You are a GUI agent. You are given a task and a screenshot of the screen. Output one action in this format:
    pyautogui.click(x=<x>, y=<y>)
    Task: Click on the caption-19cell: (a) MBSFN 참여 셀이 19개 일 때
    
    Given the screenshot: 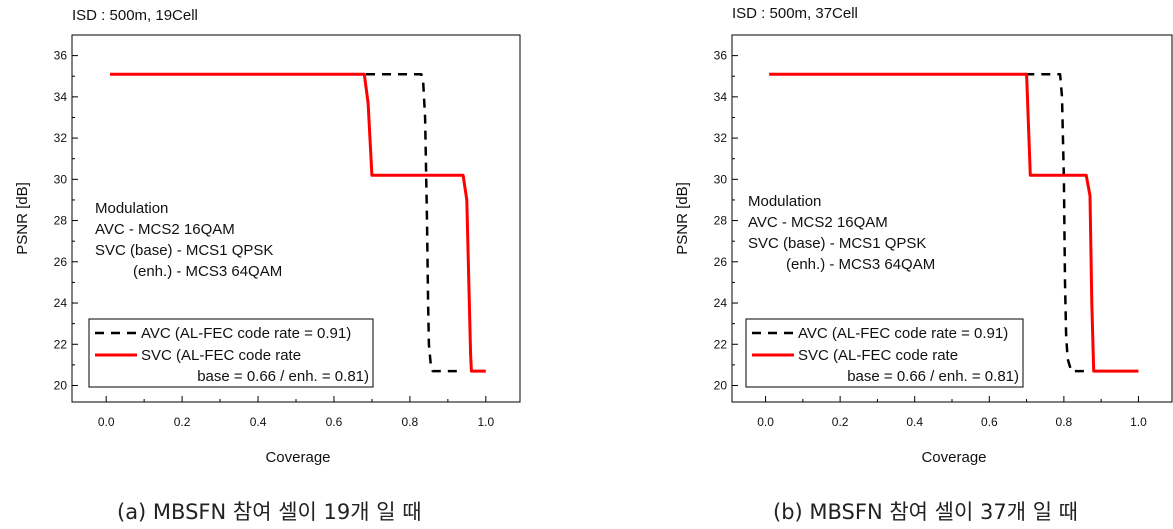 What is the action you would take?
    pyautogui.click(x=269, y=512)
    